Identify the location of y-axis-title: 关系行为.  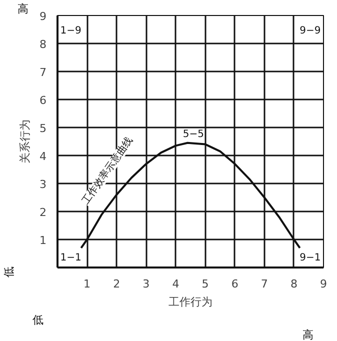
(25, 142).